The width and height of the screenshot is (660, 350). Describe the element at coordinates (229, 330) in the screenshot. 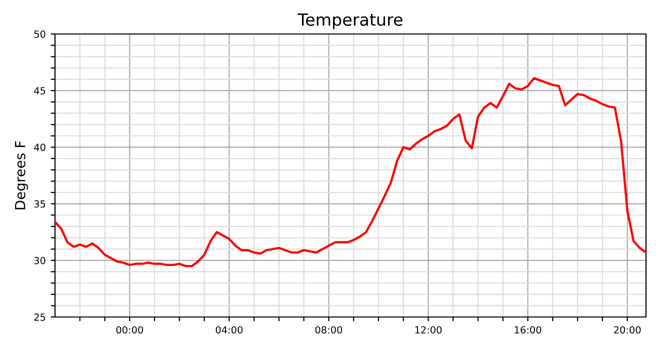

I see `x-tick-label: 04:00` at that location.